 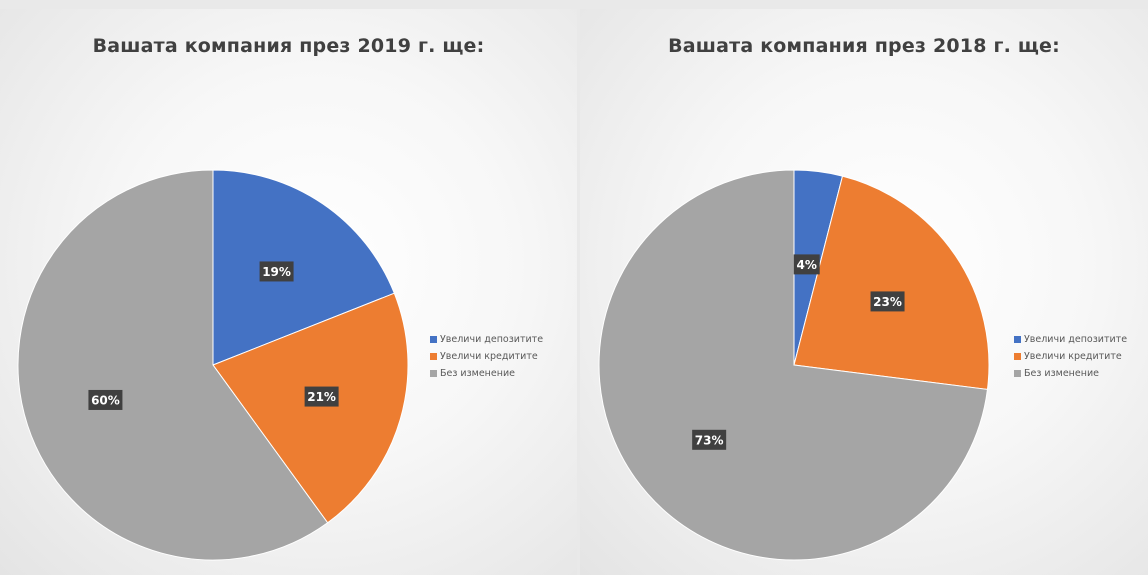 I want to click on slice-deposits, so click(x=303, y=267).